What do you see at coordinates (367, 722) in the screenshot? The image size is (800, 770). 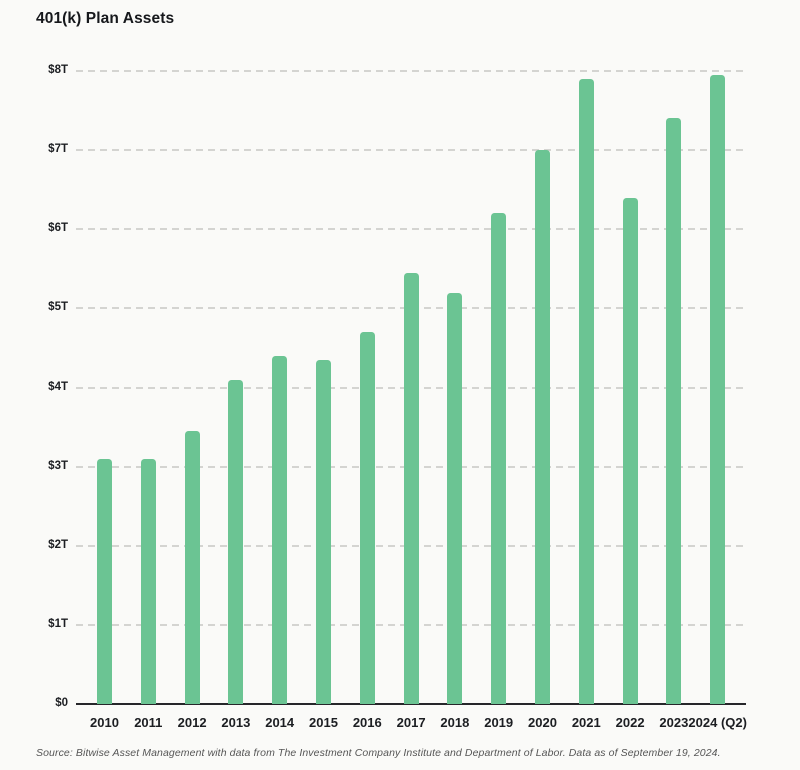 I see `x-axis-label: 2016` at bounding box center [367, 722].